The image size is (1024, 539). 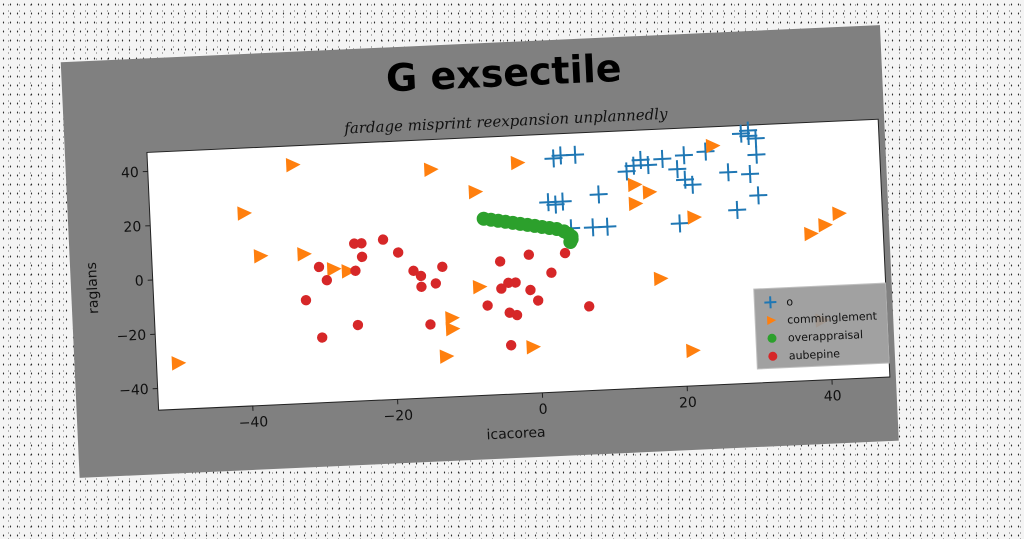 What do you see at coordinates (132, 227) in the screenshot?
I see `y-tick-label: 20` at bounding box center [132, 227].